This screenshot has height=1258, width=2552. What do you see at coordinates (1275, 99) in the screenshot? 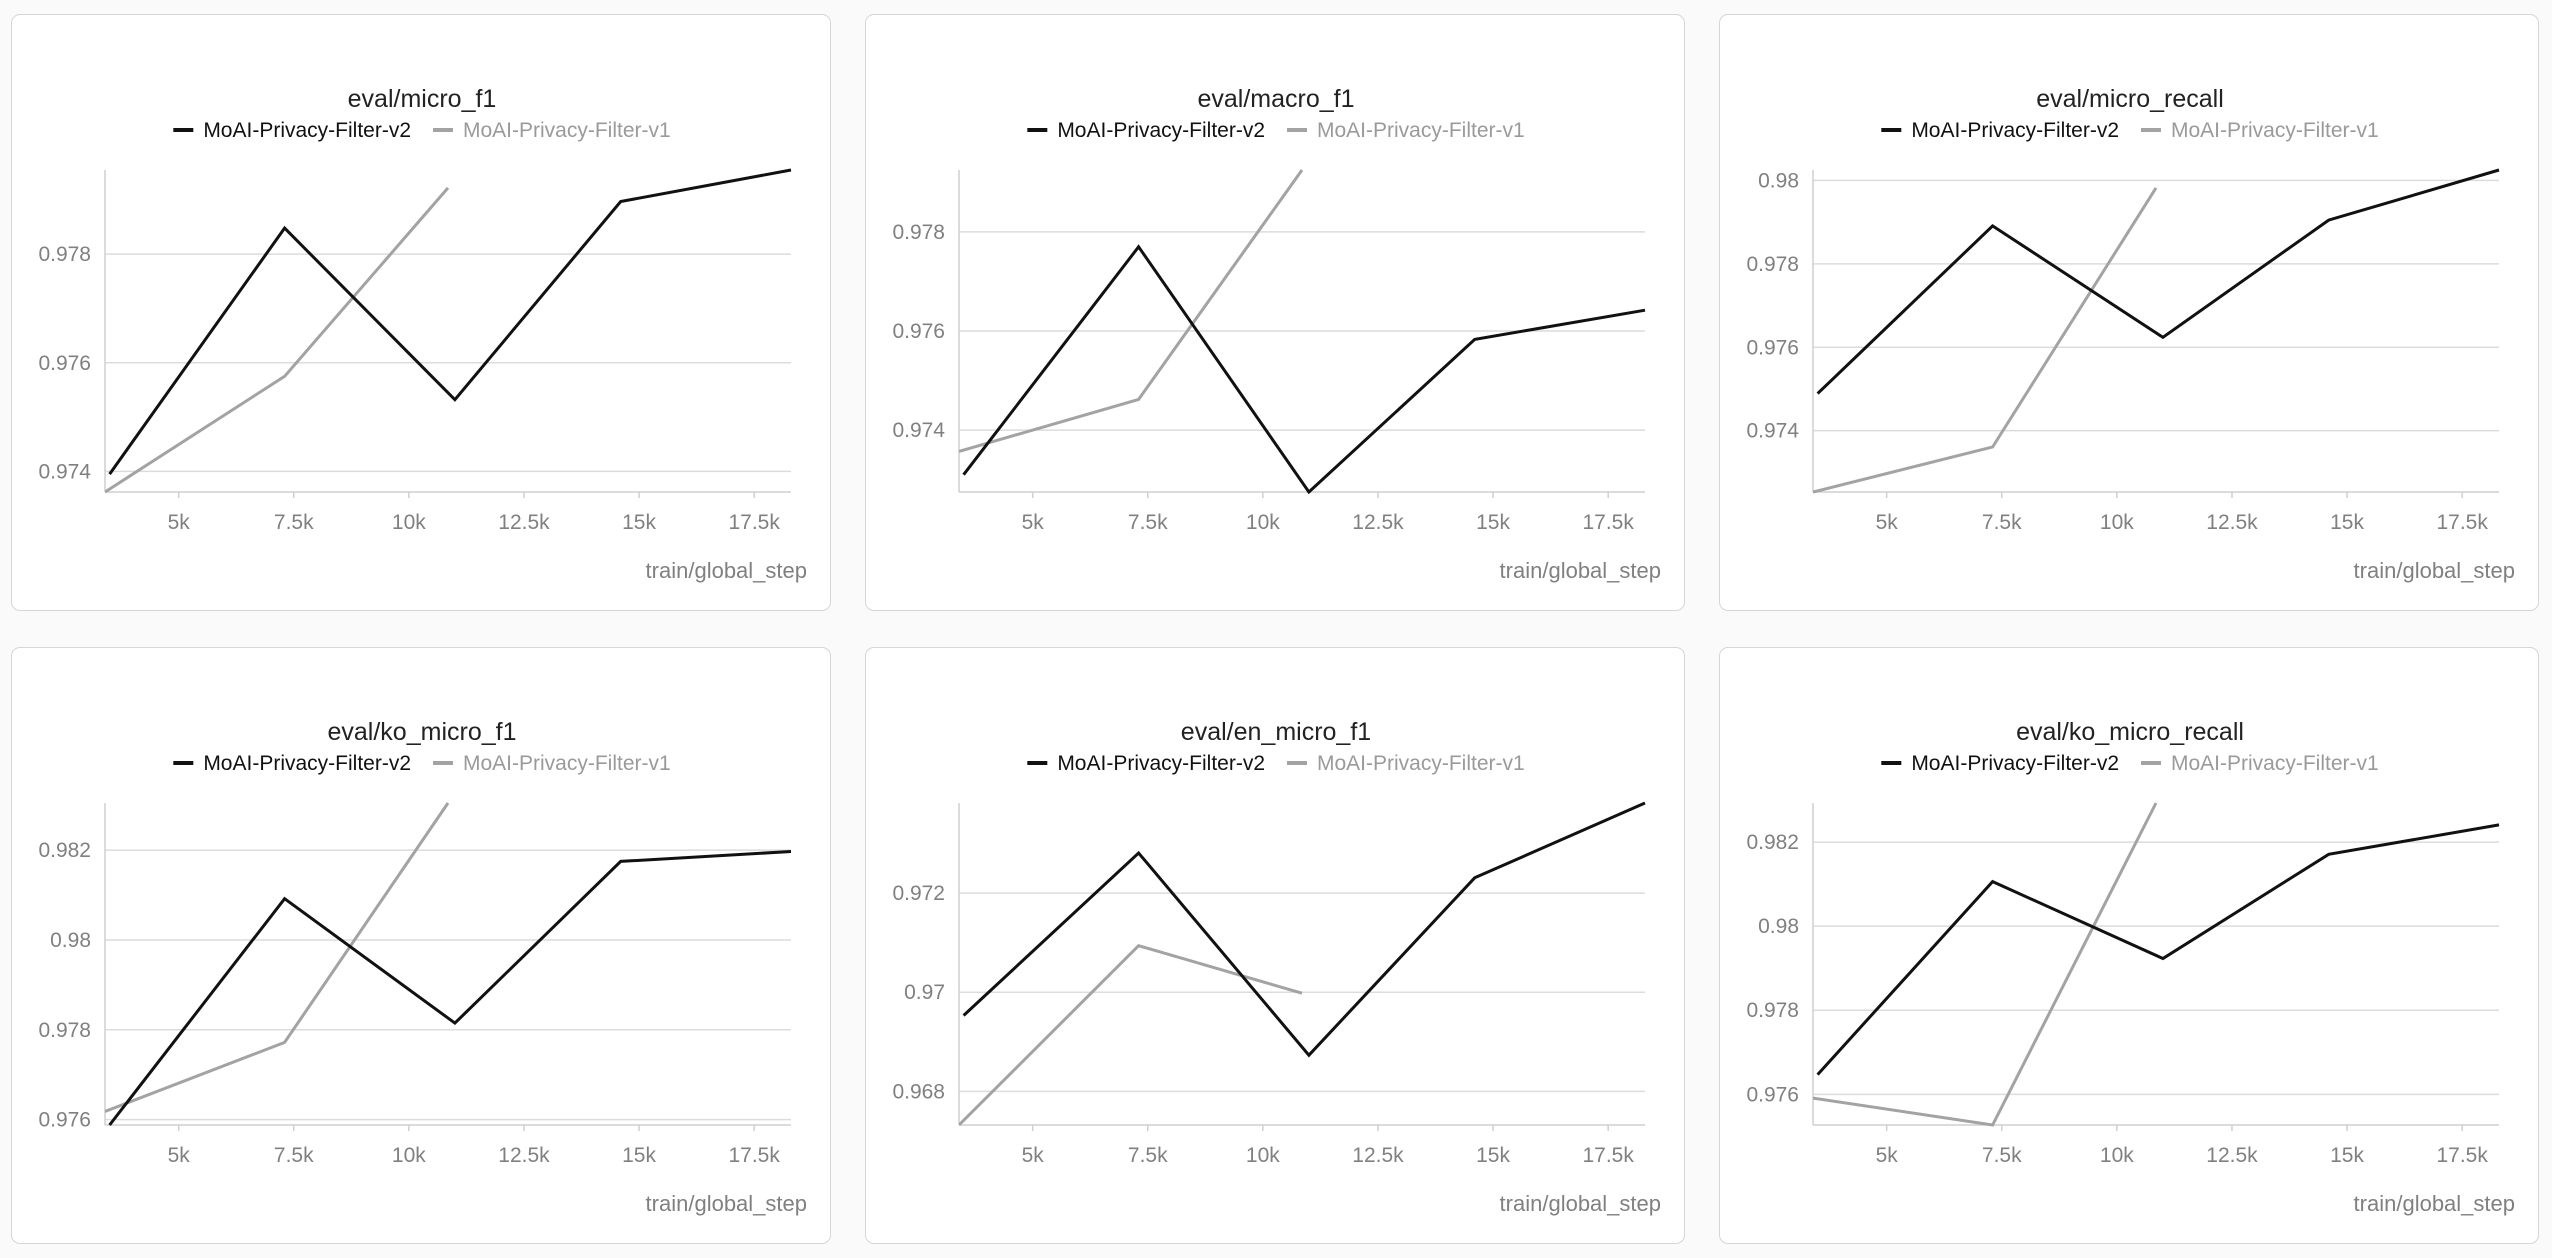
I see `chart-title: eval/macro_f1` at bounding box center [1275, 99].